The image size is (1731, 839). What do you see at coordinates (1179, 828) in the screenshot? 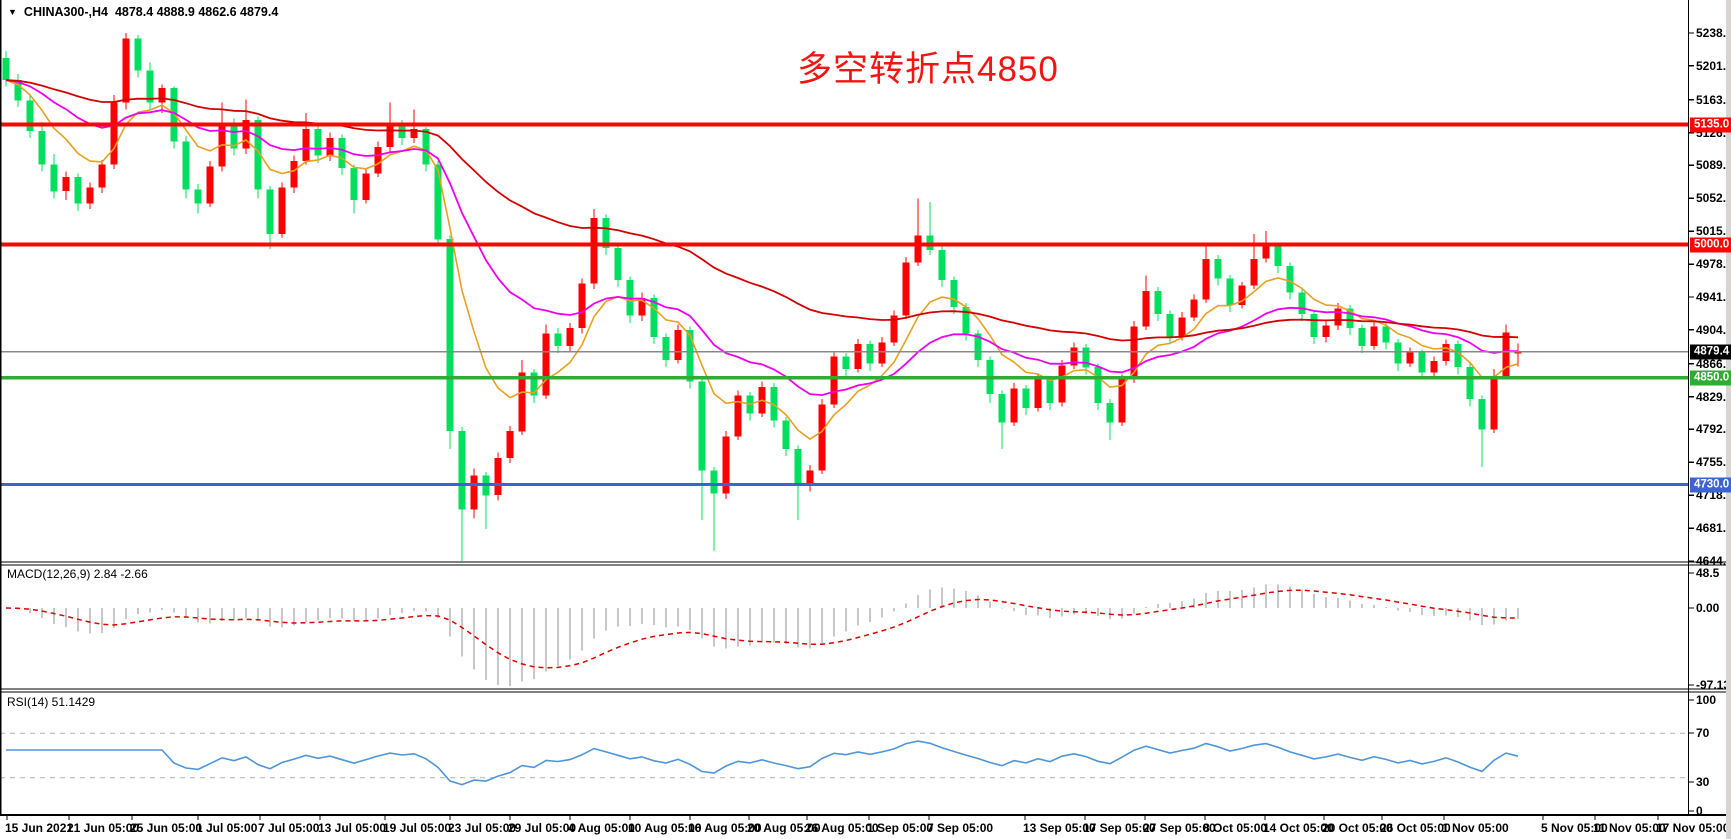
I see `time-axis-label: 27 Sep 05:00` at bounding box center [1179, 828].